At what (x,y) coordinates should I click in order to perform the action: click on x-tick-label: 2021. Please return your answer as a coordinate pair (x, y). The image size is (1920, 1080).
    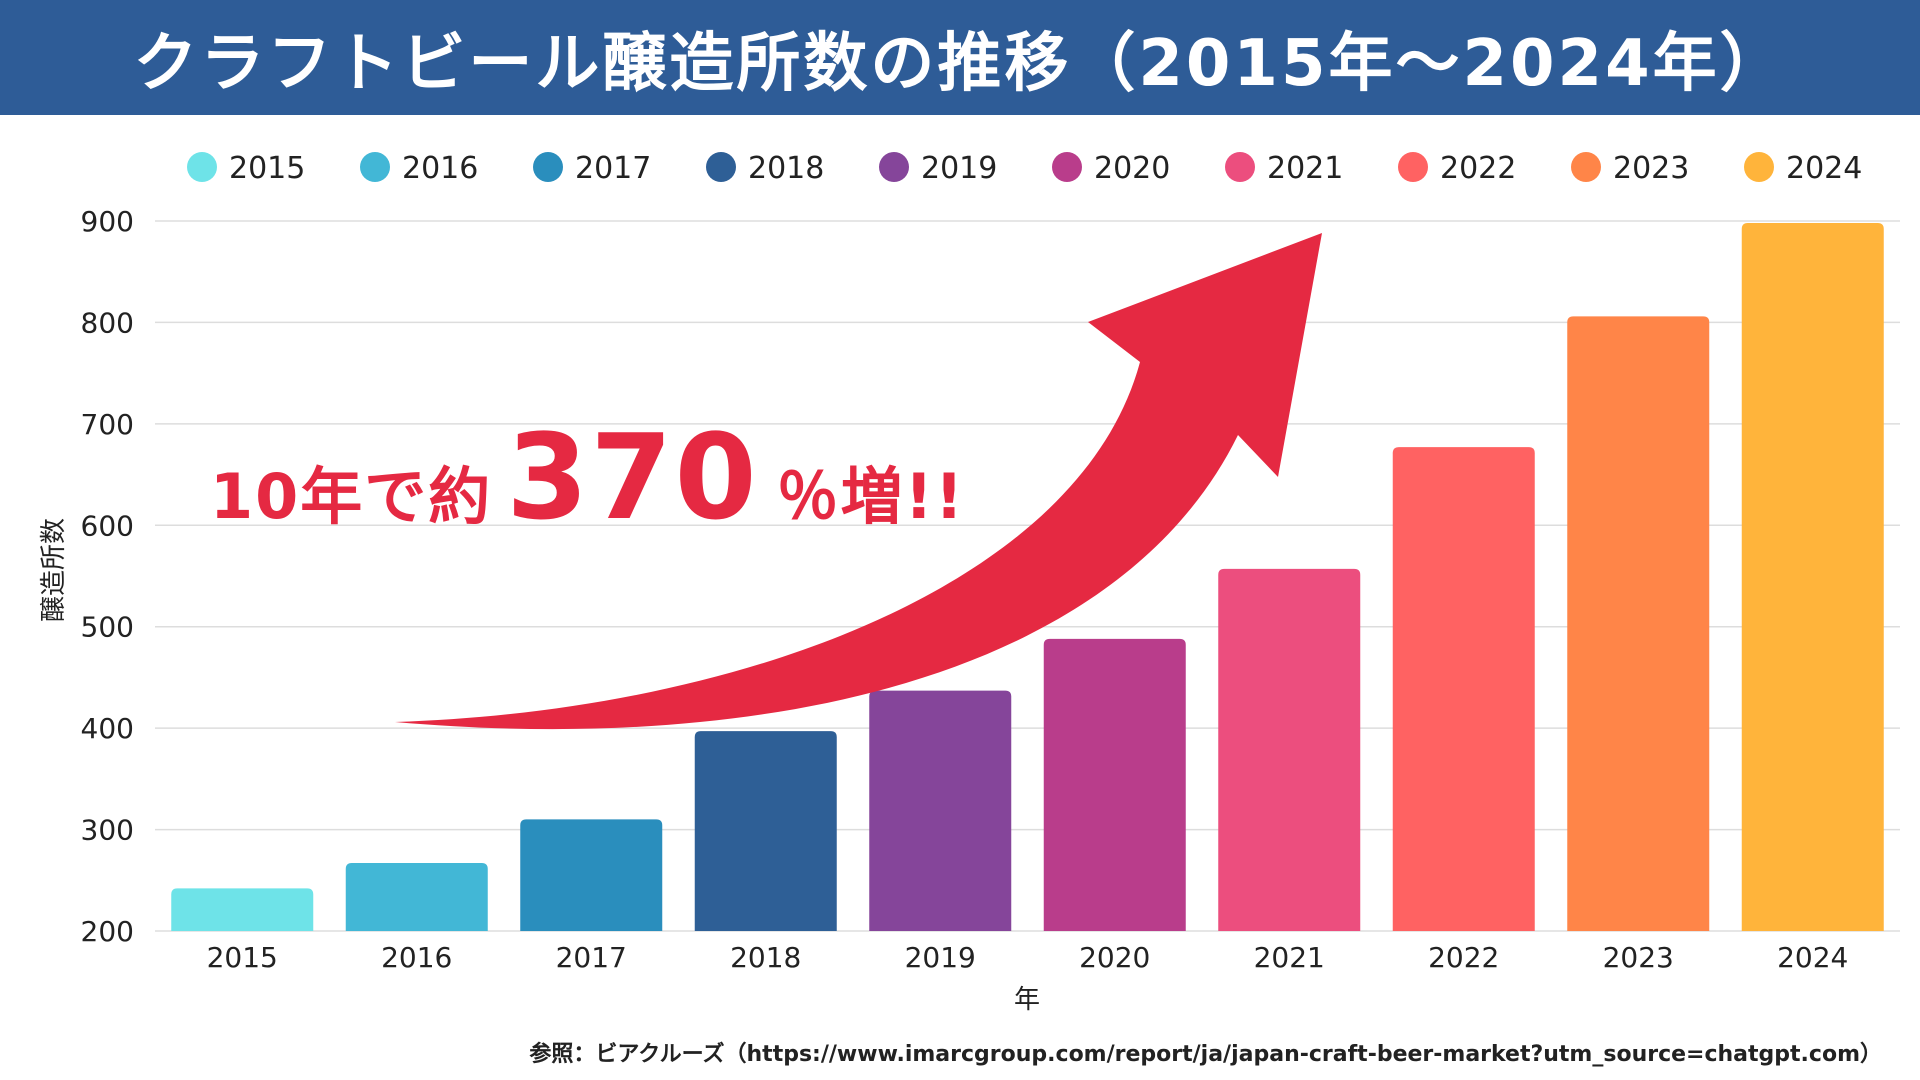
    Looking at the image, I should click on (1289, 957).